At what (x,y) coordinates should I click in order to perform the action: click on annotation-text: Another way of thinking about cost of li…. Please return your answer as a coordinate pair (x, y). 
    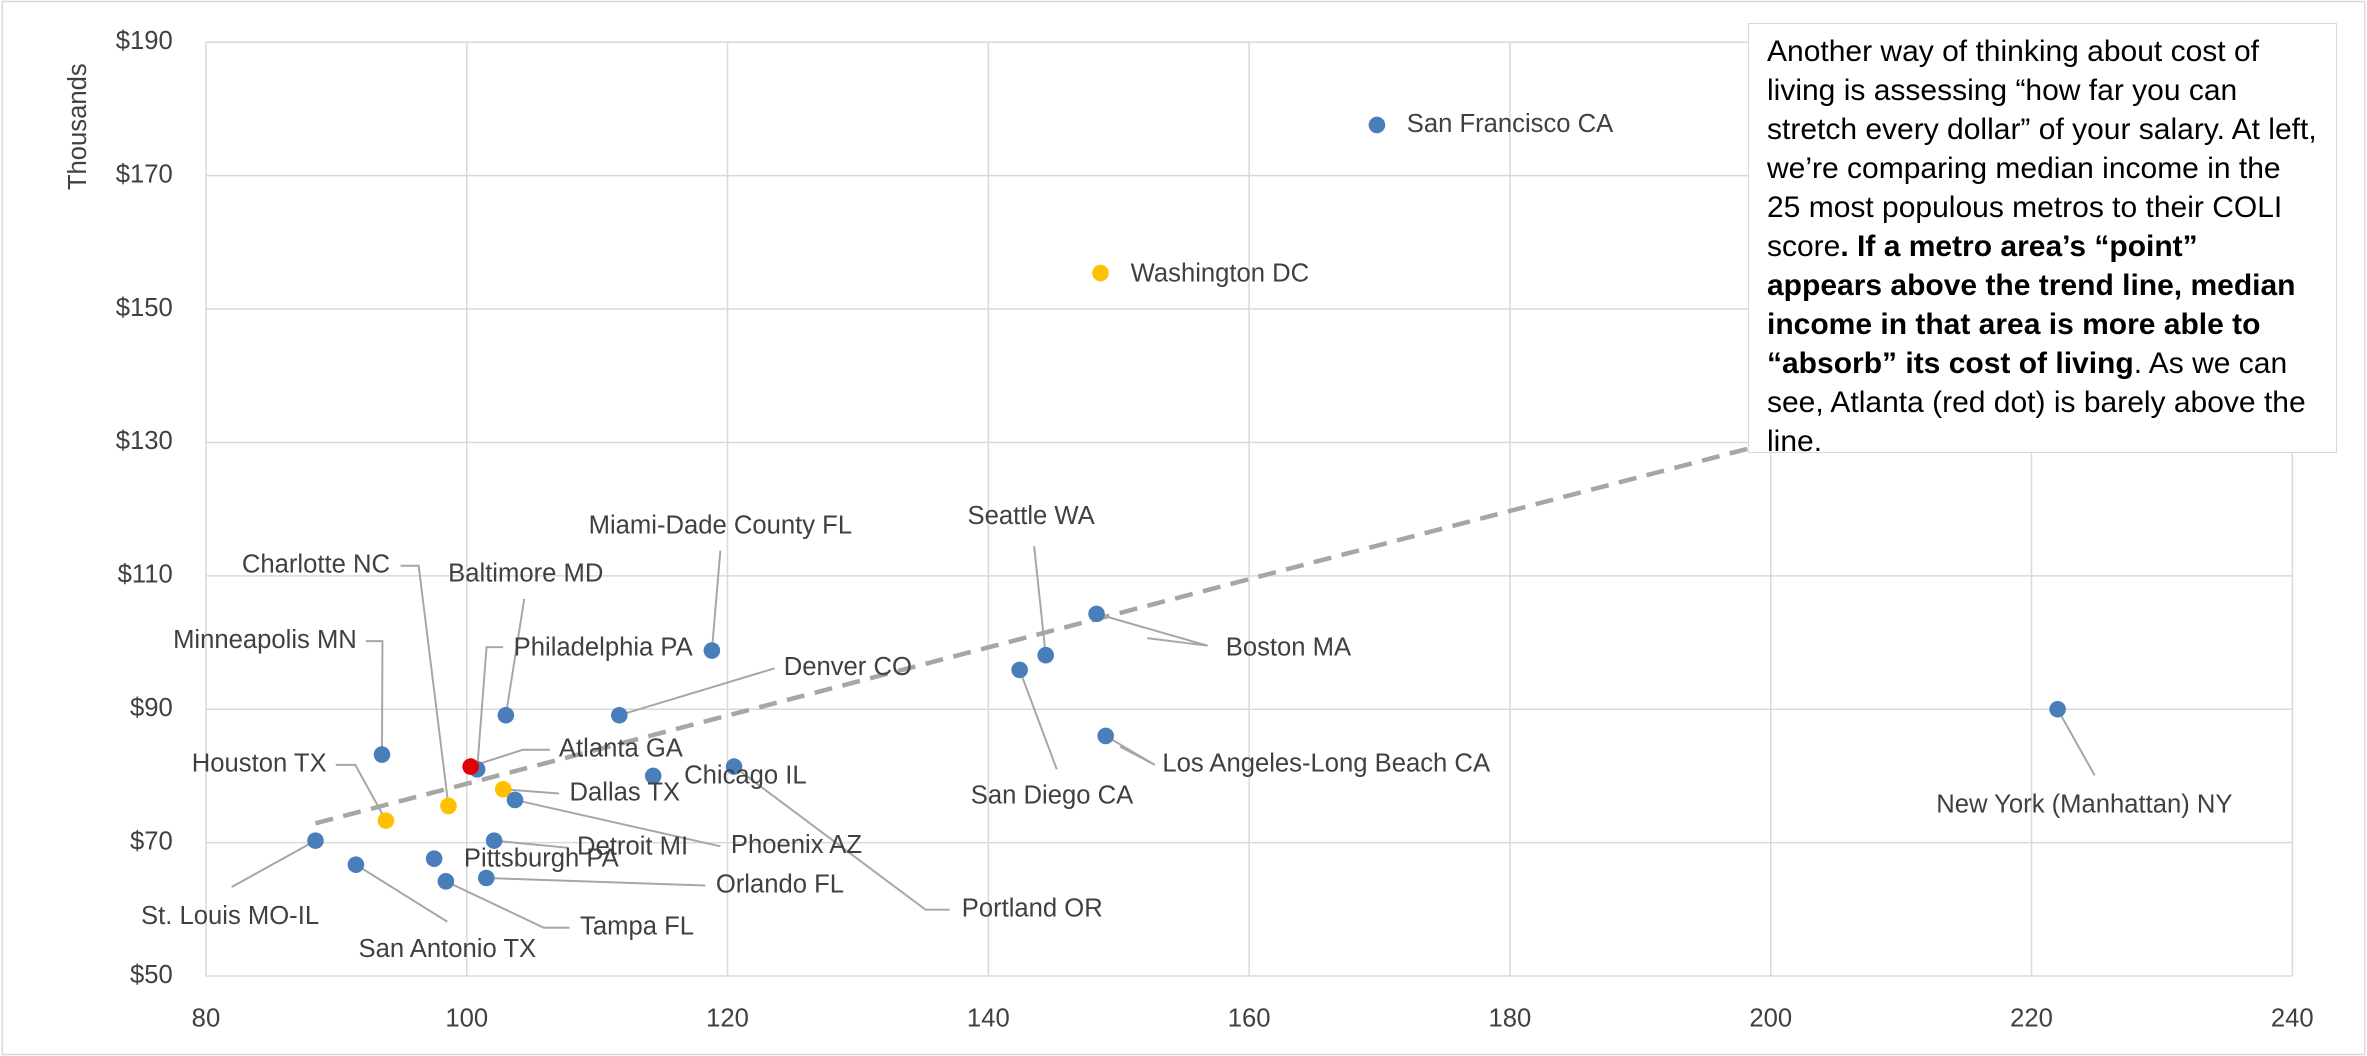
    Looking at the image, I should click on (2042, 149).